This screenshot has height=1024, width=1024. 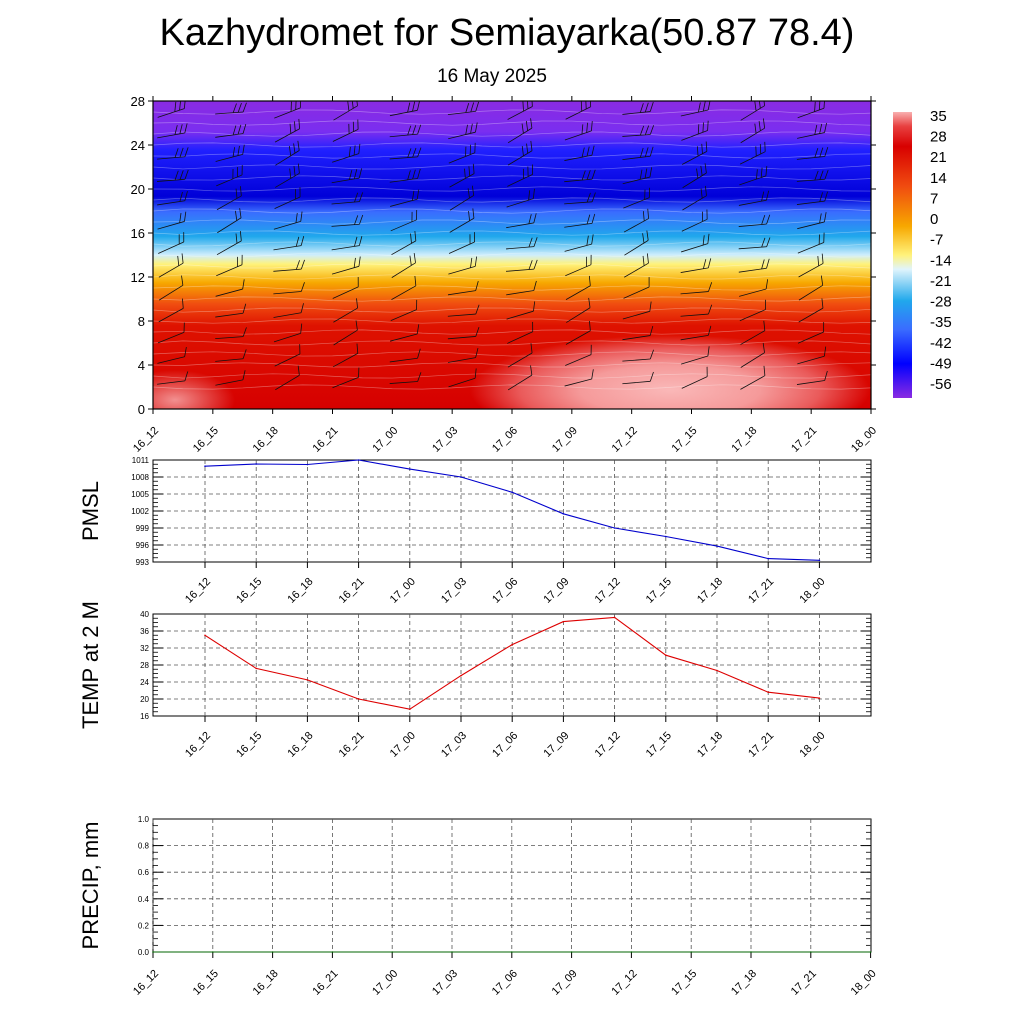 I want to click on x-tick-label: 17_18, so click(x=744, y=983).